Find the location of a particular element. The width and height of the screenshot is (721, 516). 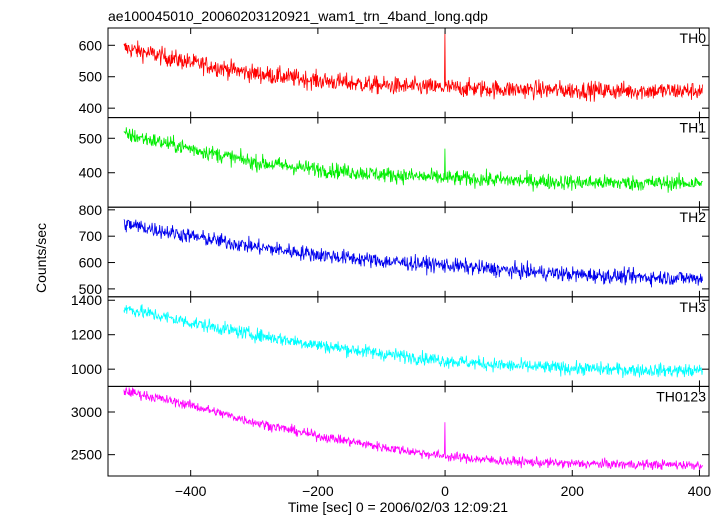

series-line-th2 is located at coordinates (413, 253).